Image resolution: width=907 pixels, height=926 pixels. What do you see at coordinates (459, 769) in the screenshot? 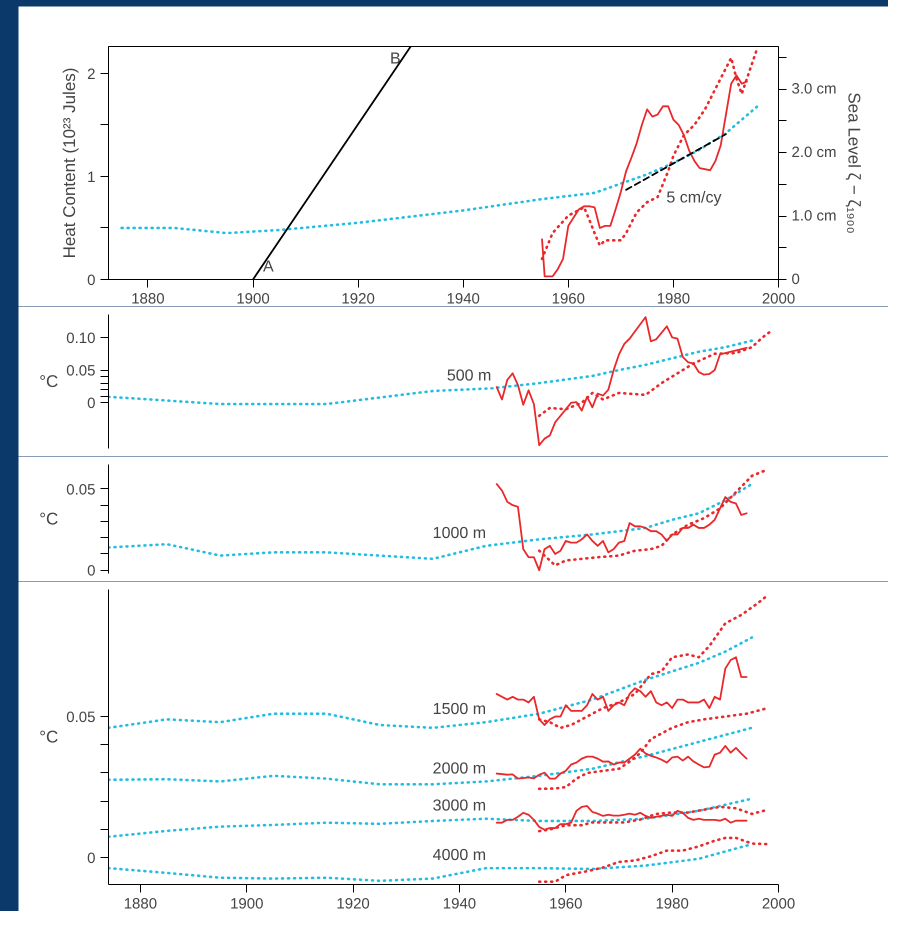
I see `annotation: 2000 m` at bounding box center [459, 769].